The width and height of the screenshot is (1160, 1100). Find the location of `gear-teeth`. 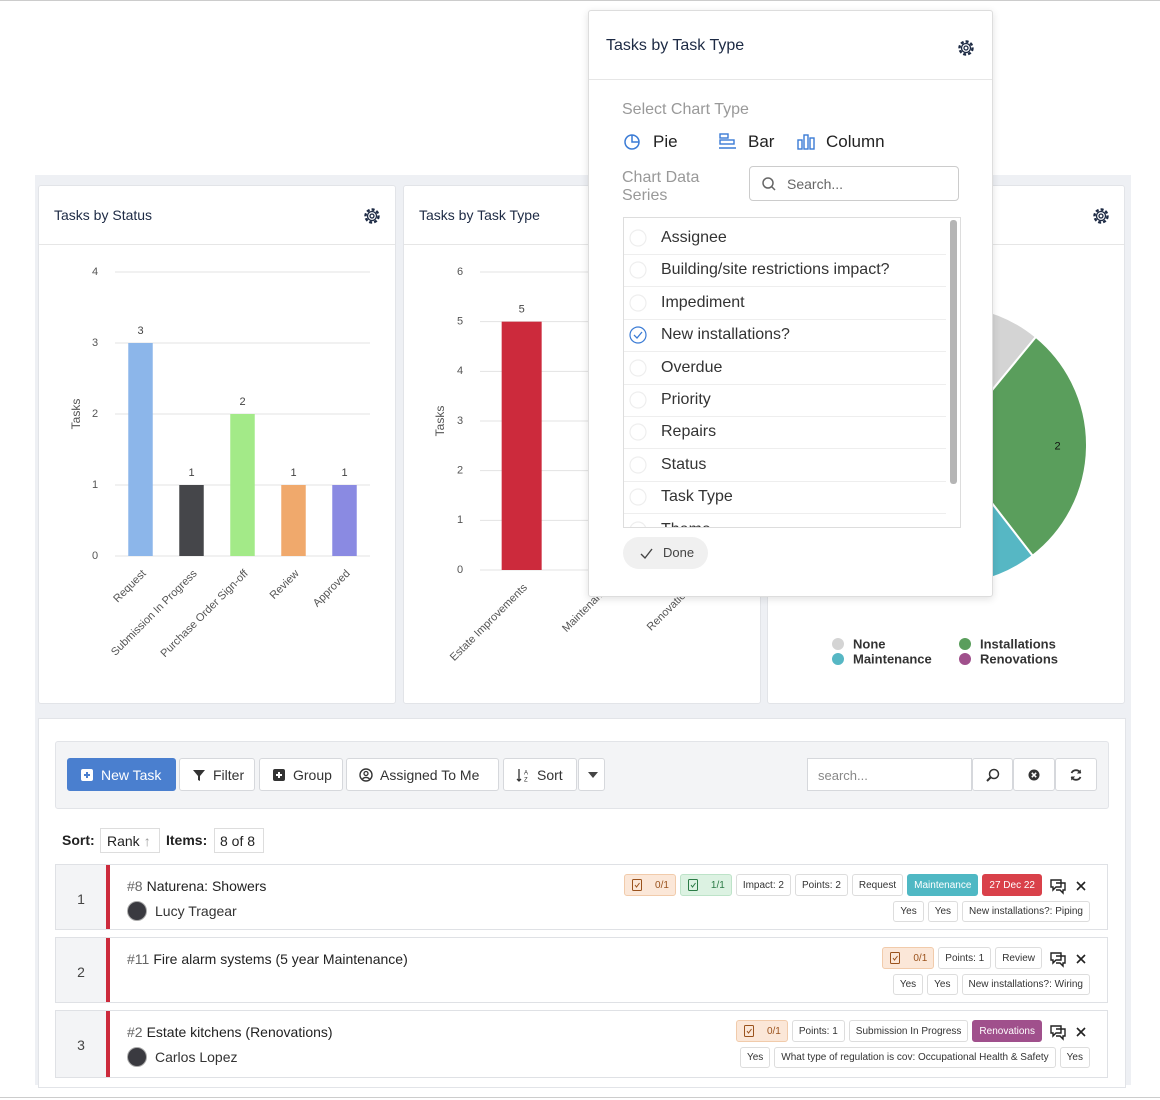

gear-teeth is located at coordinates (1101, 216).